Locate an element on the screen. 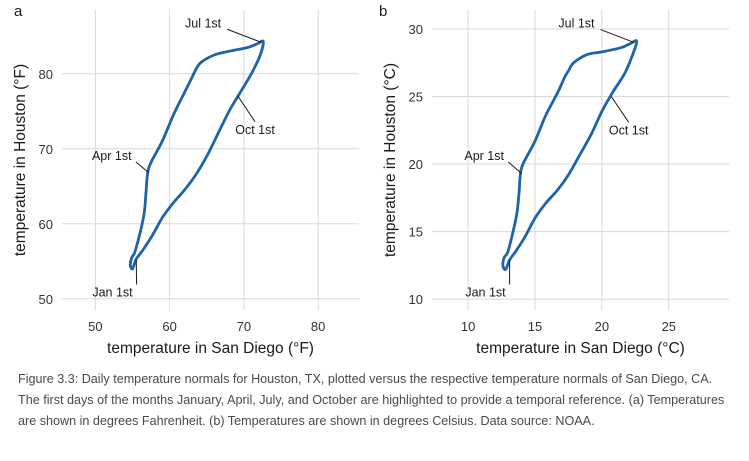  x-tick-label: 20 is located at coordinates (602, 326).